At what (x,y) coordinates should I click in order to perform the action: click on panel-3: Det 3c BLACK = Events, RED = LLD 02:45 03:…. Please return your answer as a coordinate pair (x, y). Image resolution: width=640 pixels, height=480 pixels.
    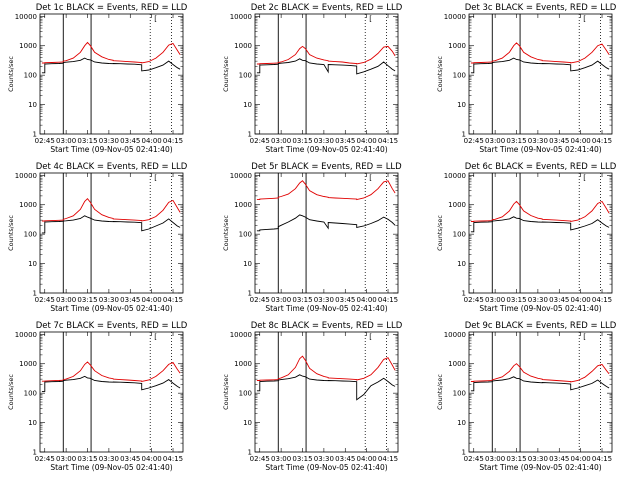
    Looking at the image, I should click on (526, 78).